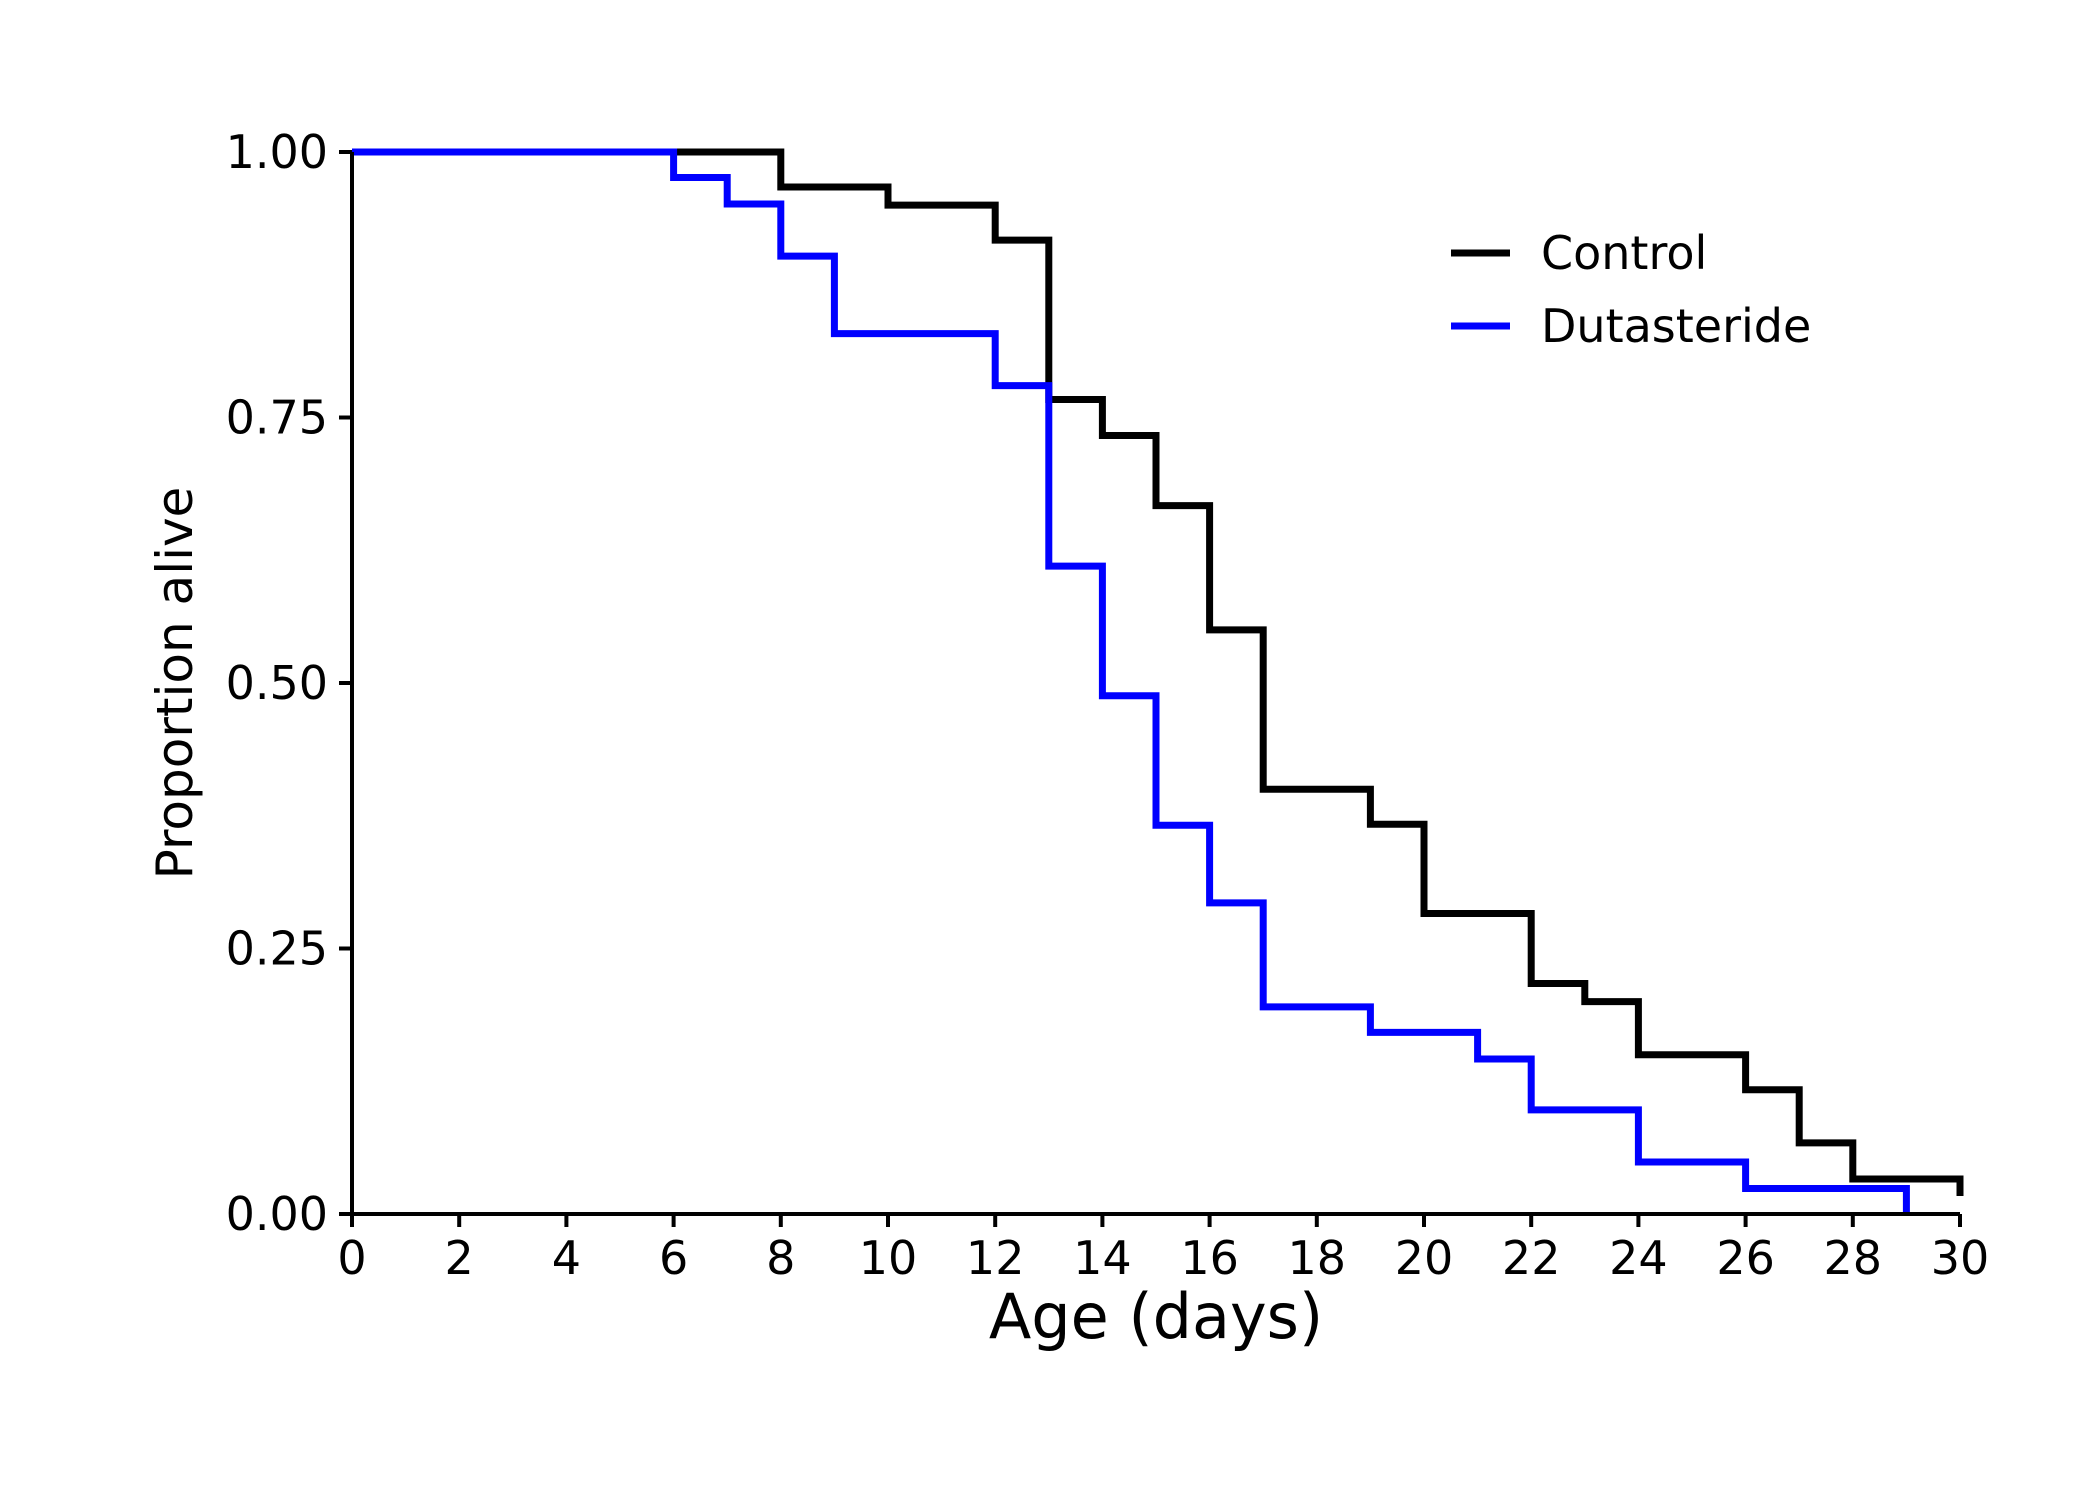  Describe the element at coordinates (1424, 1258) in the screenshot. I see `x-tick-label: 20` at that location.